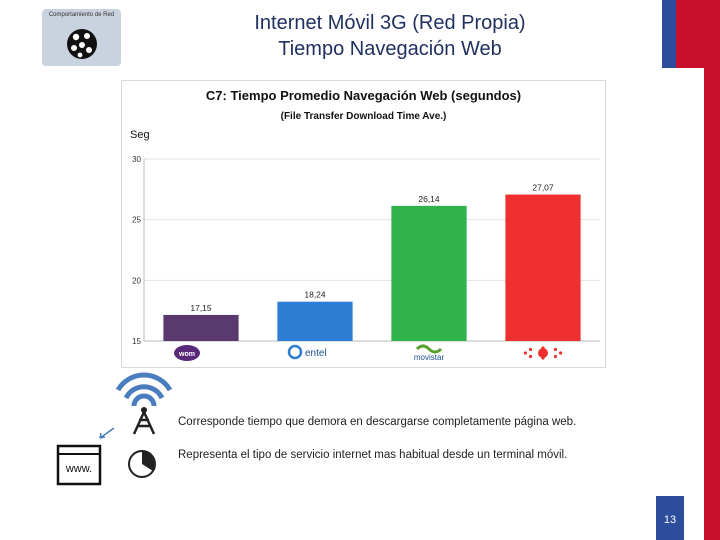 This screenshot has height=540, width=720. I want to click on clock-pie-icon, so click(142, 464).